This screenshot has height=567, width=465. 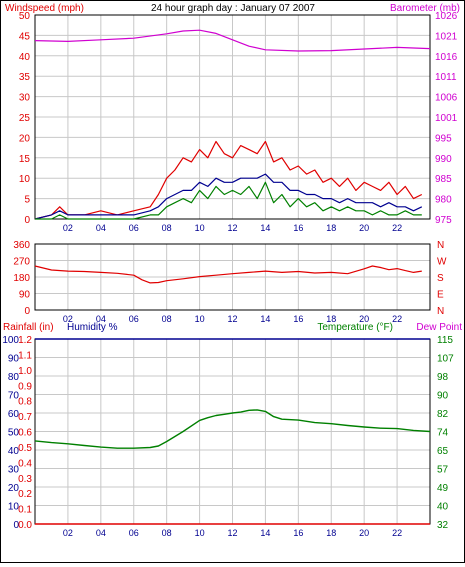 What do you see at coordinates (265, 533) in the screenshot?
I see `temp-x-tick-14: 14` at bounding box center [265, 533].